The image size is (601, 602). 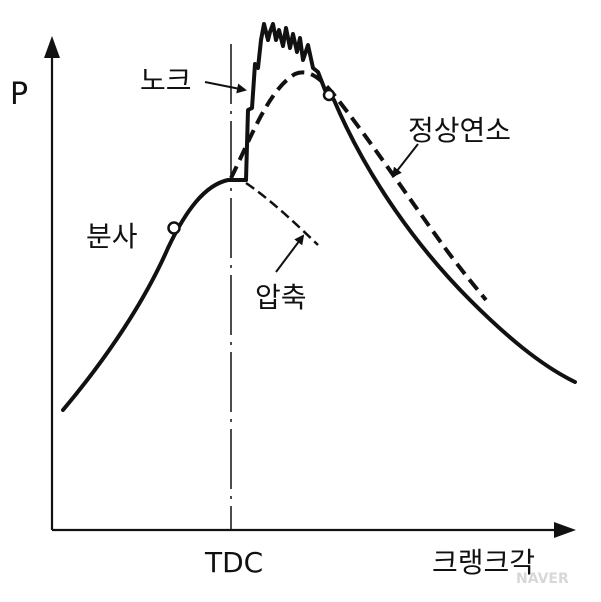 What do you see at coordinates (565, 530) in the screenshot?
I see `x-axis-arrowhead` at bounding box center [565, 530].